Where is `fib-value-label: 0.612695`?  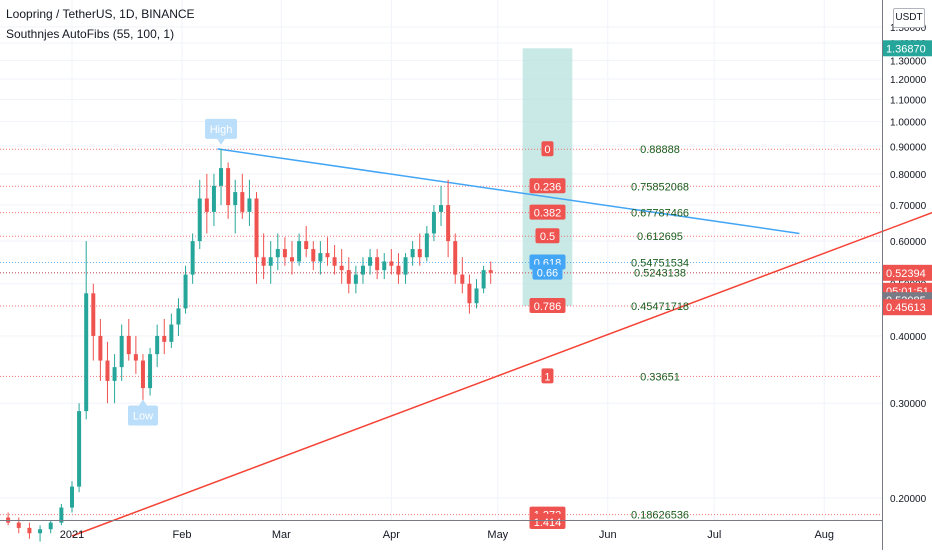 fib-value-label: 0.612695 is located at coordinates (660, 237).